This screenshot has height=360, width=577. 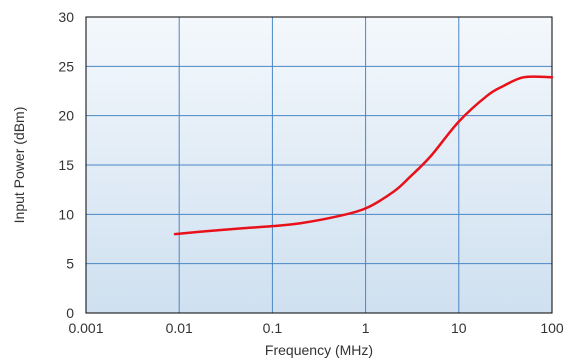 I want to click on y-tick-label: 0, so click(x=70, y=313).